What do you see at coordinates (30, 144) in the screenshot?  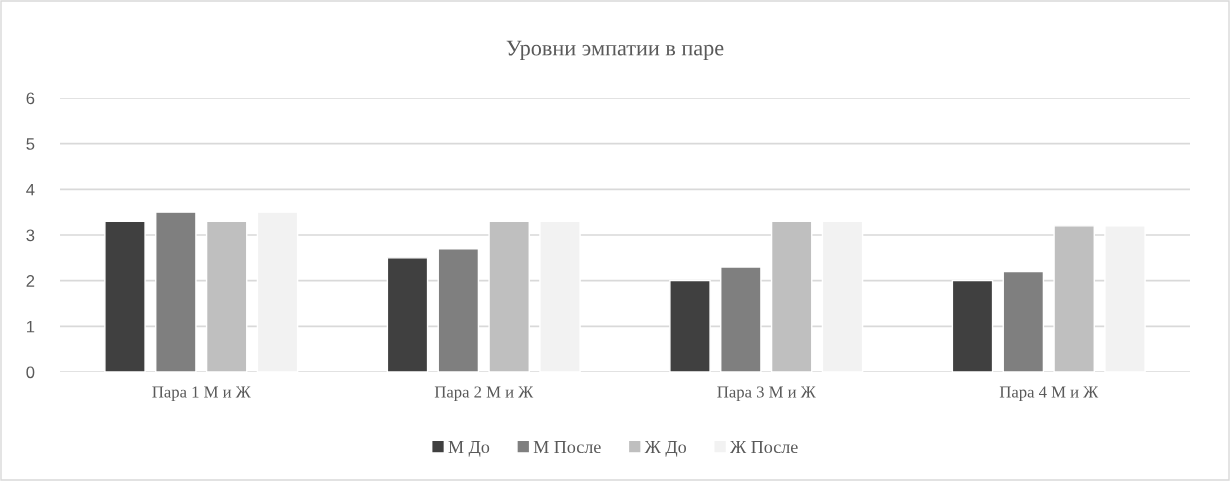 I see `y-tick-label: 5` at bounding box center [30, 144].